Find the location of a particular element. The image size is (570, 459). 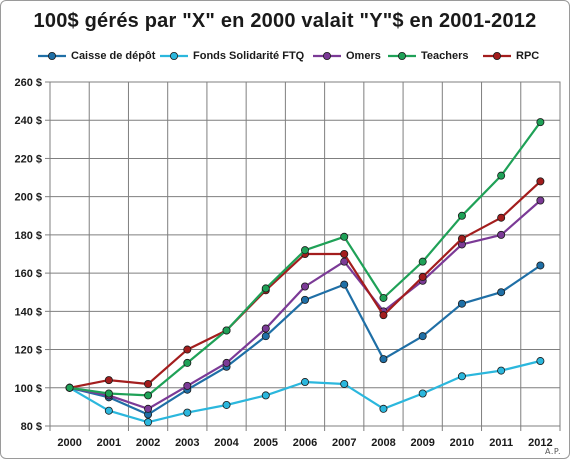

legend-label-ftq: Fonds Solidarité FTQ is located at coordinates (249, 56).